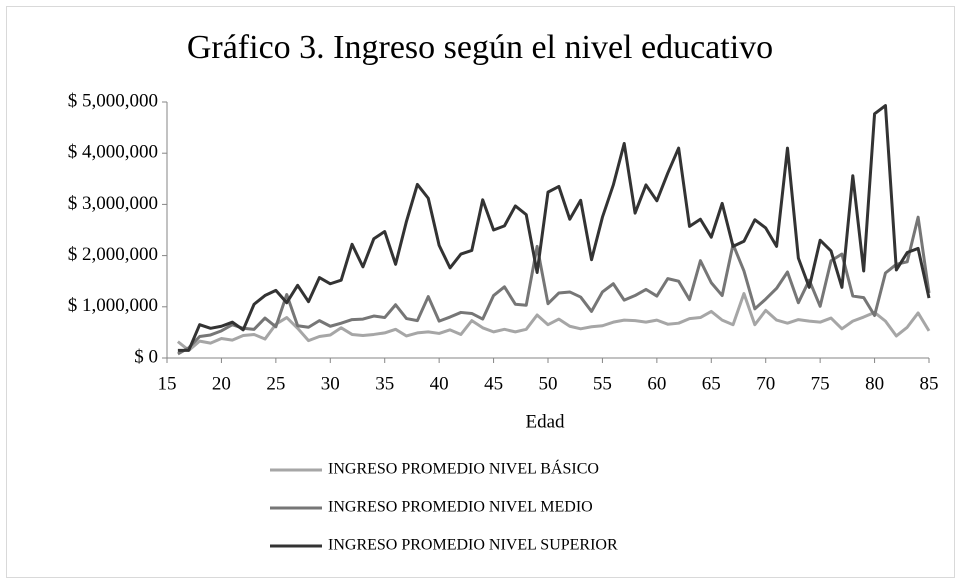  Describe the element at coordinates (167, 383) in the screenshot. I see `x-tick-label: 15` at that location.